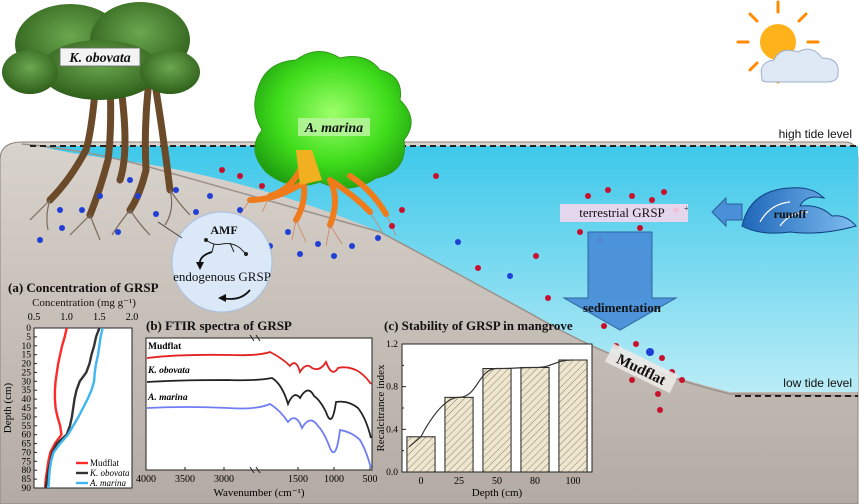 The height and width of the screenshot is (504, 864). Describe the element at coordinates (215, 262) in the screenshot. I see `amf-cycle: AMF endogenous GRSP` at that location.